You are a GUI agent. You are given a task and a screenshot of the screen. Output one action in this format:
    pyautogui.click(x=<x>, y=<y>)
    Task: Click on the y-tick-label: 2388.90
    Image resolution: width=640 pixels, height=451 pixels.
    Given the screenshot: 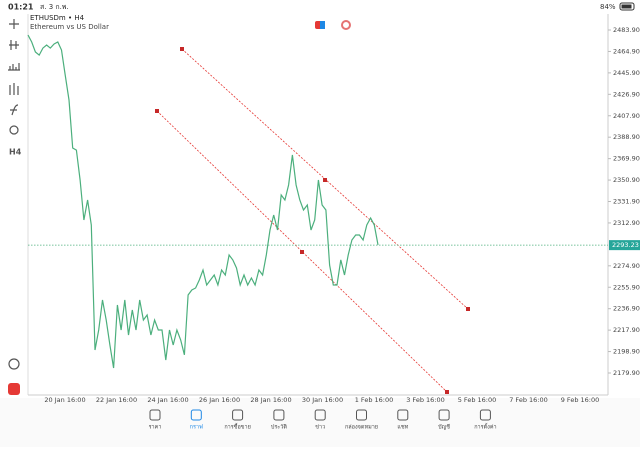 What is the action you would take?
    pyautogui.click(x=626, y=137)
    